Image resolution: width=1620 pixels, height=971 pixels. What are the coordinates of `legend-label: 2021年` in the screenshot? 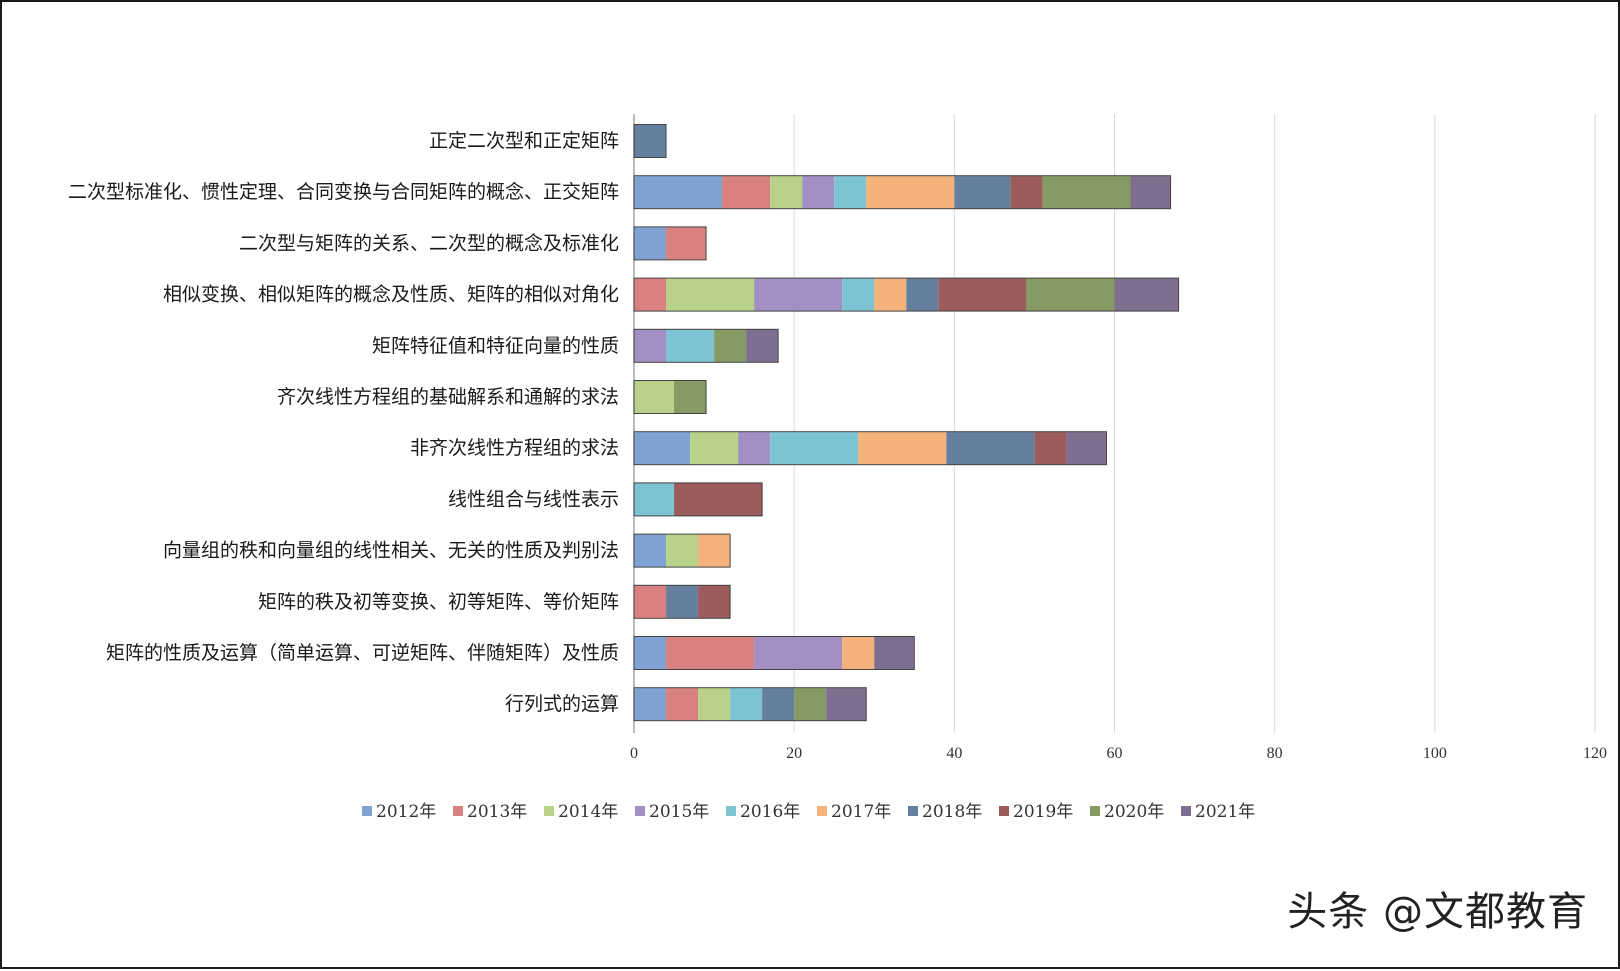 It's located at (1225, 812).